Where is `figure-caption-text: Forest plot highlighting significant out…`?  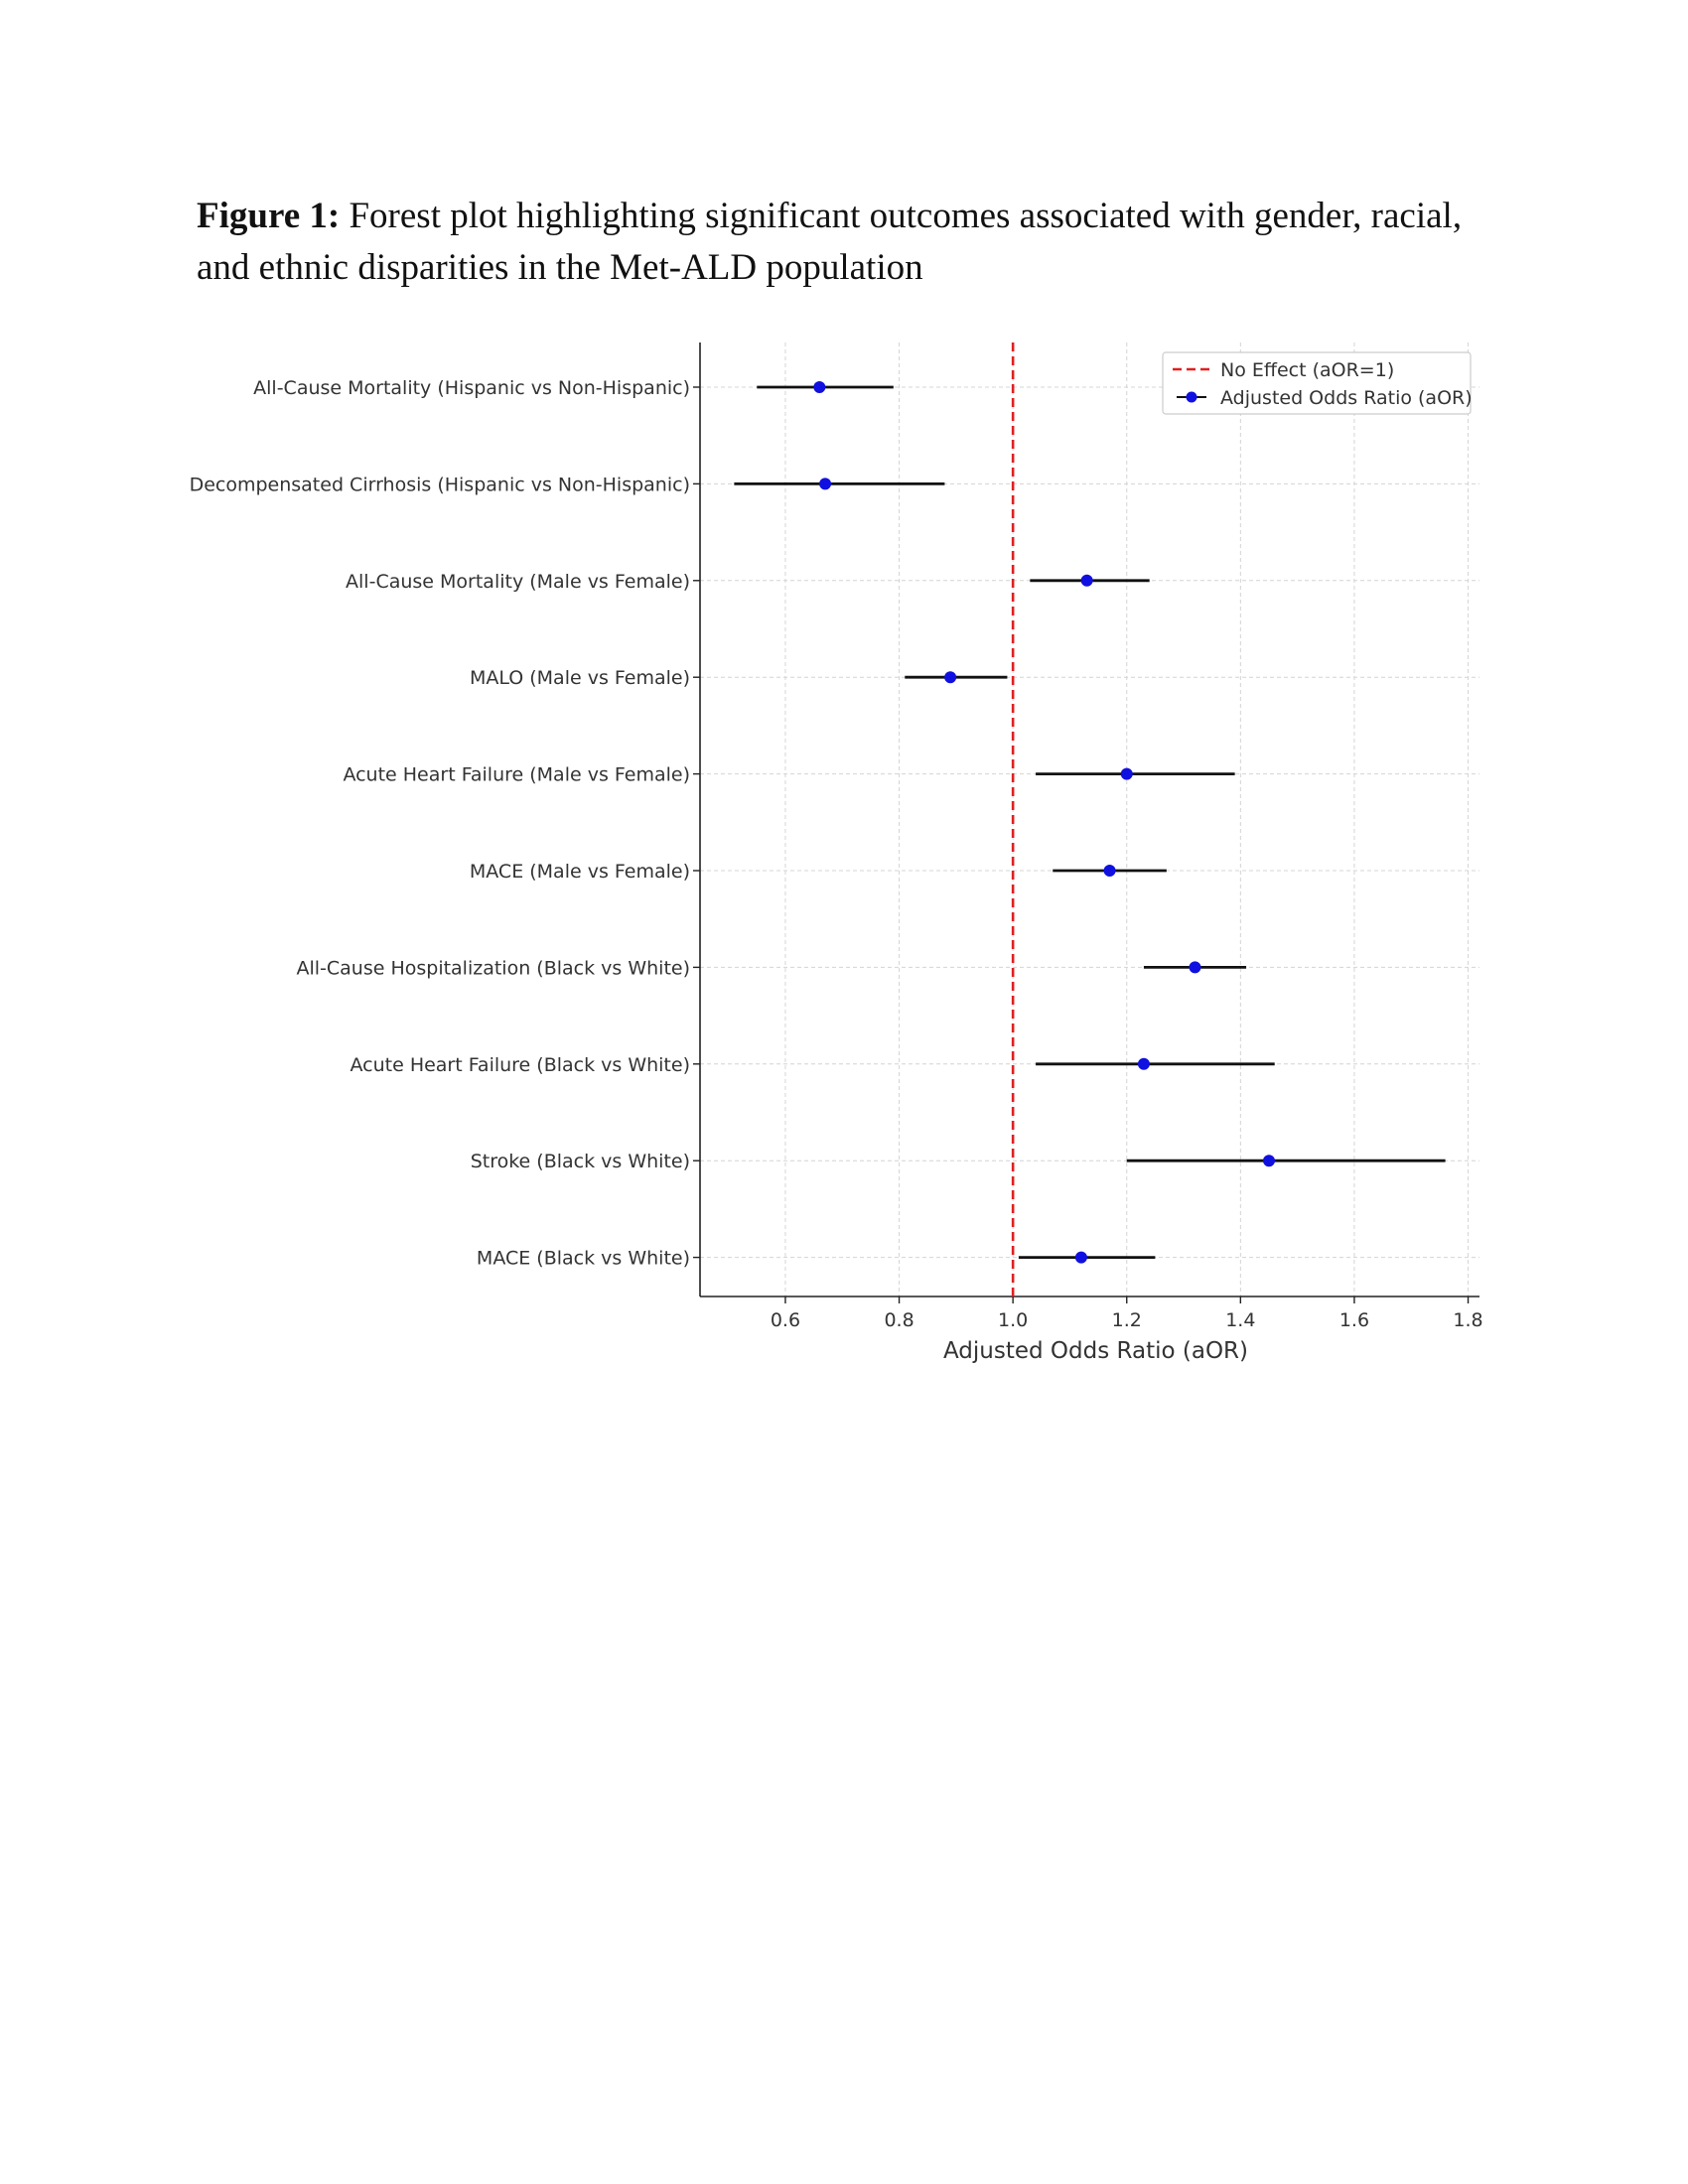 figure-caption-text: Forest plot highlighting significant out… is located at coordinates (830, 242).